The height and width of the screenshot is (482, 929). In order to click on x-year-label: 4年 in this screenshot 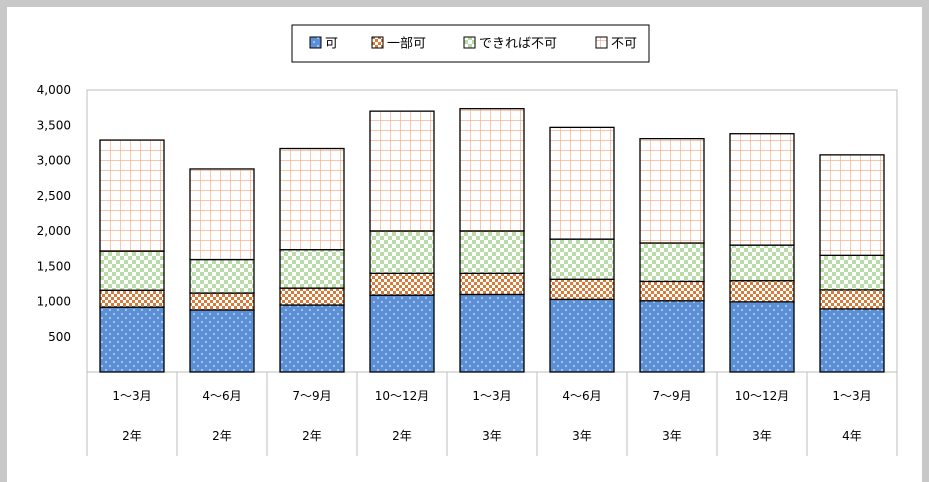, I will do `click(852, 436)`.